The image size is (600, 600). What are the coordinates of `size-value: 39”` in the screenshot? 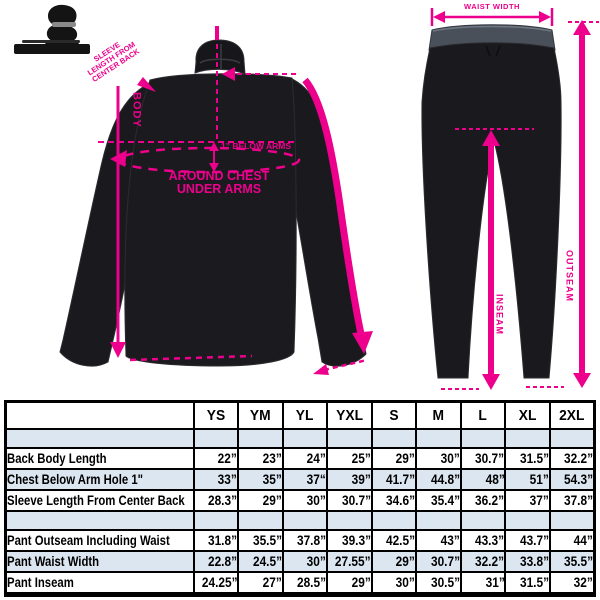 It's located at (349, 479).